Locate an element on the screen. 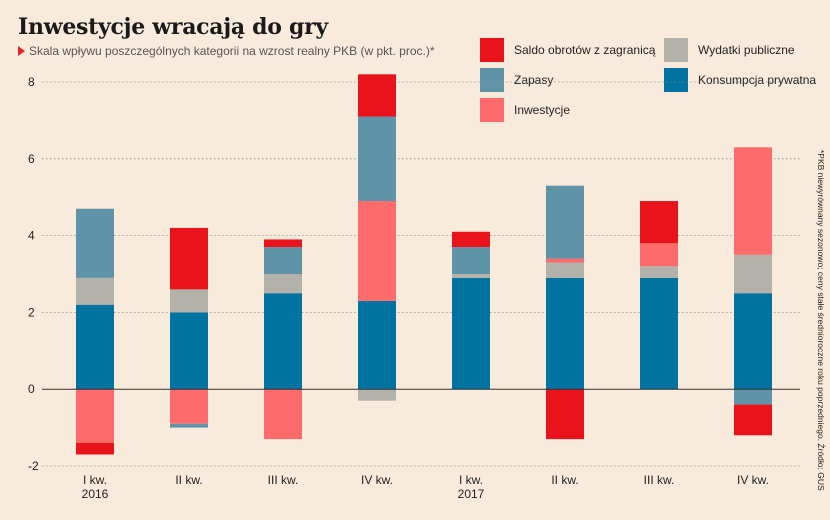  y-tick-label: 8 is located at coordinates (31, 82).